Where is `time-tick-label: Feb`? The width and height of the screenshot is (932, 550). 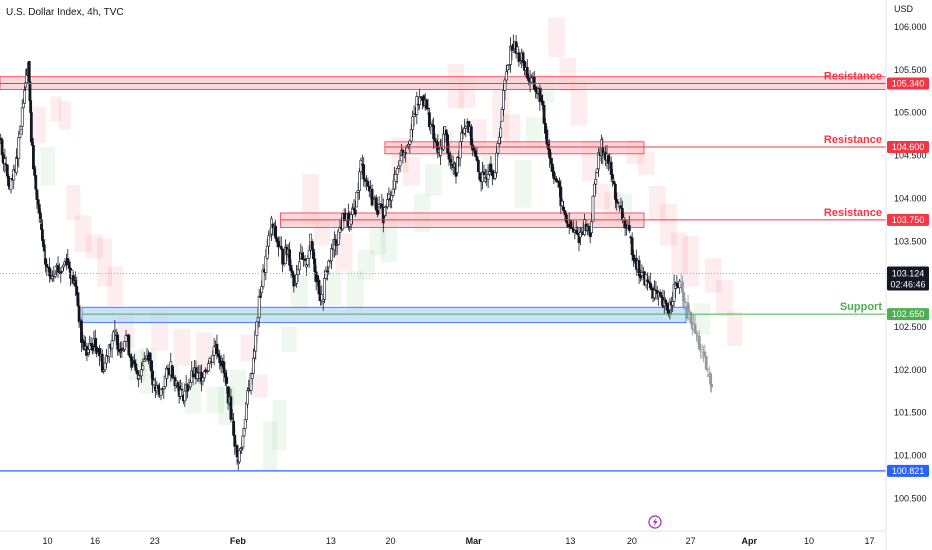 time-tick-label: Feb is located at coordinates (238, 541).